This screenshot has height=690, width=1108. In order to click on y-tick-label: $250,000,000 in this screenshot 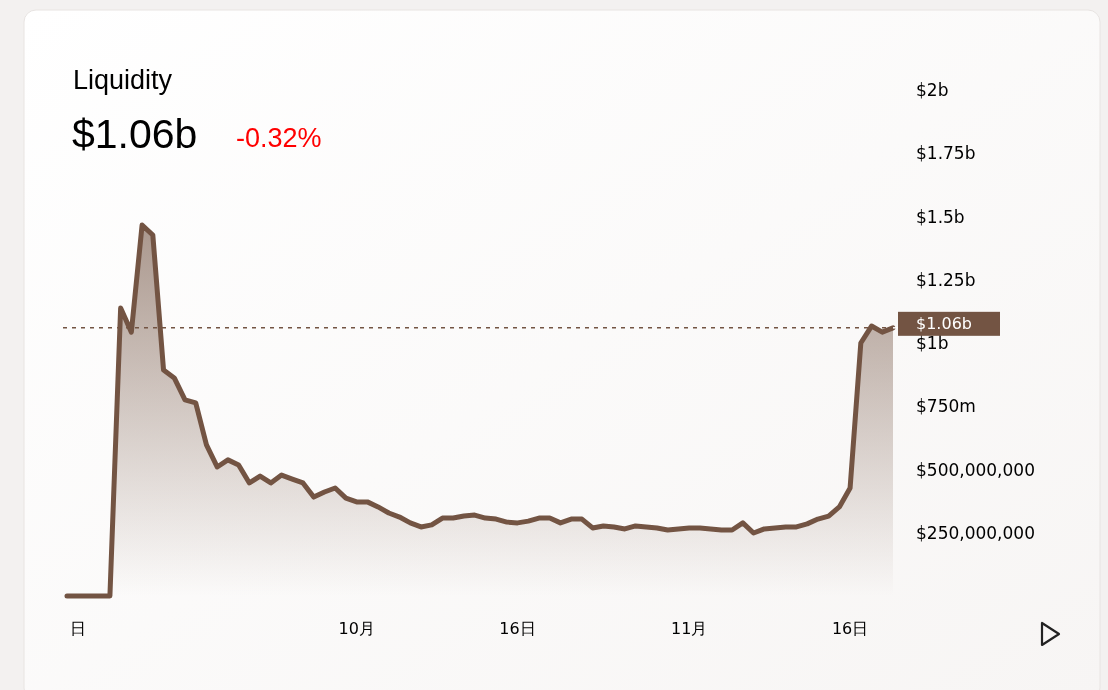, I will do `click(975, 532)`.